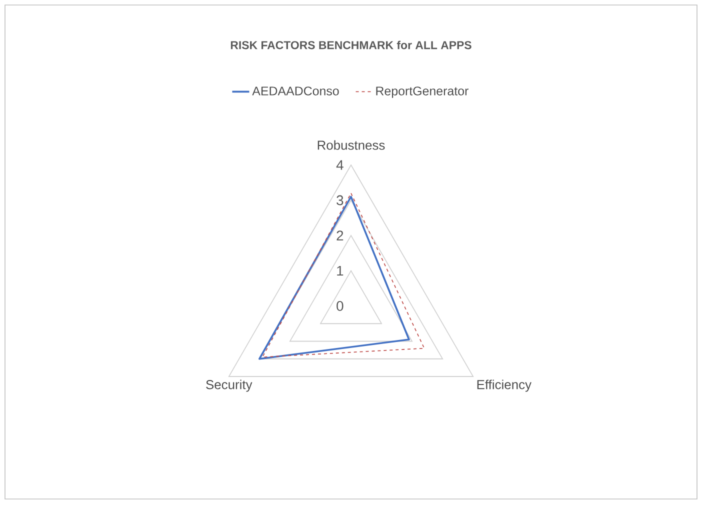 The width and height of the screenshot is (701, 508). Describe the element at coordinates (351, 145) in the screenshot. I see `spoke-label: Robustness` at that location.